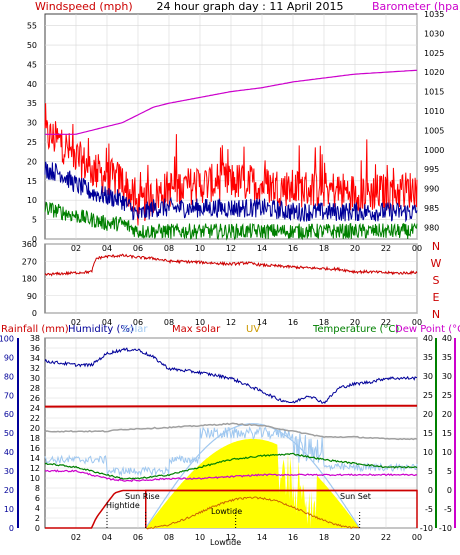 Image resolution: width=460 pixels, height=555 pixels. I want to click on dewpoint-y-tick-label: -5, so click(448, 509).